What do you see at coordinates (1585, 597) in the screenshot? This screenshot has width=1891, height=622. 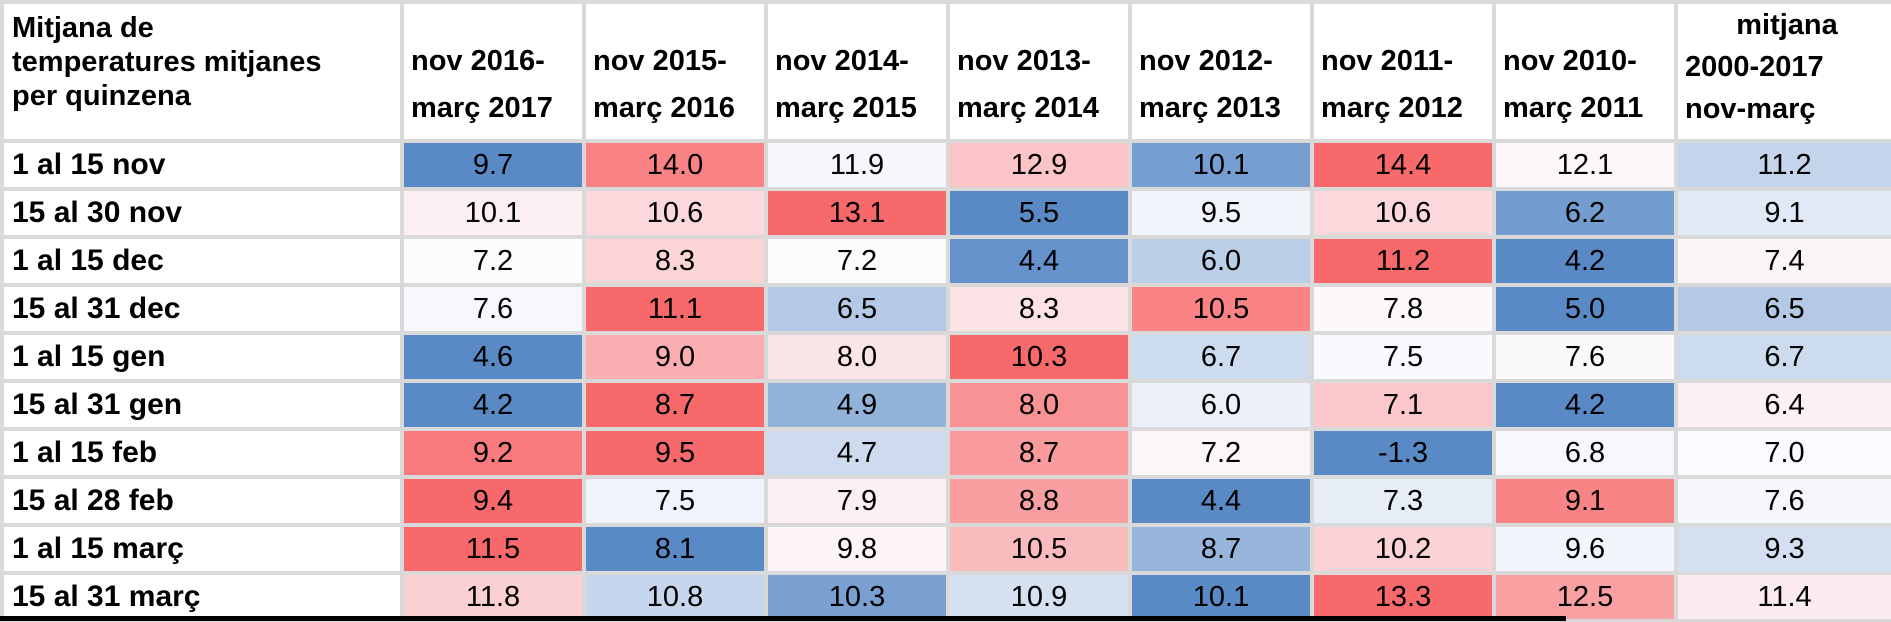 I see `value-cell: 12.5` at bounding box center [1585, 597].